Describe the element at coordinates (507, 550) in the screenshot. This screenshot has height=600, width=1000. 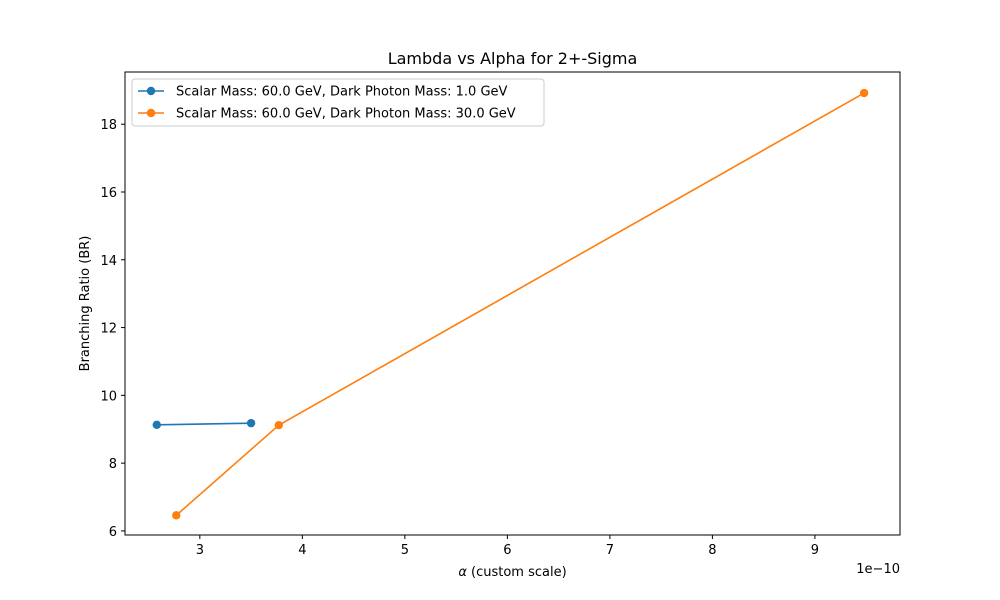
I see `x-tick-label-3: 6` at that location.